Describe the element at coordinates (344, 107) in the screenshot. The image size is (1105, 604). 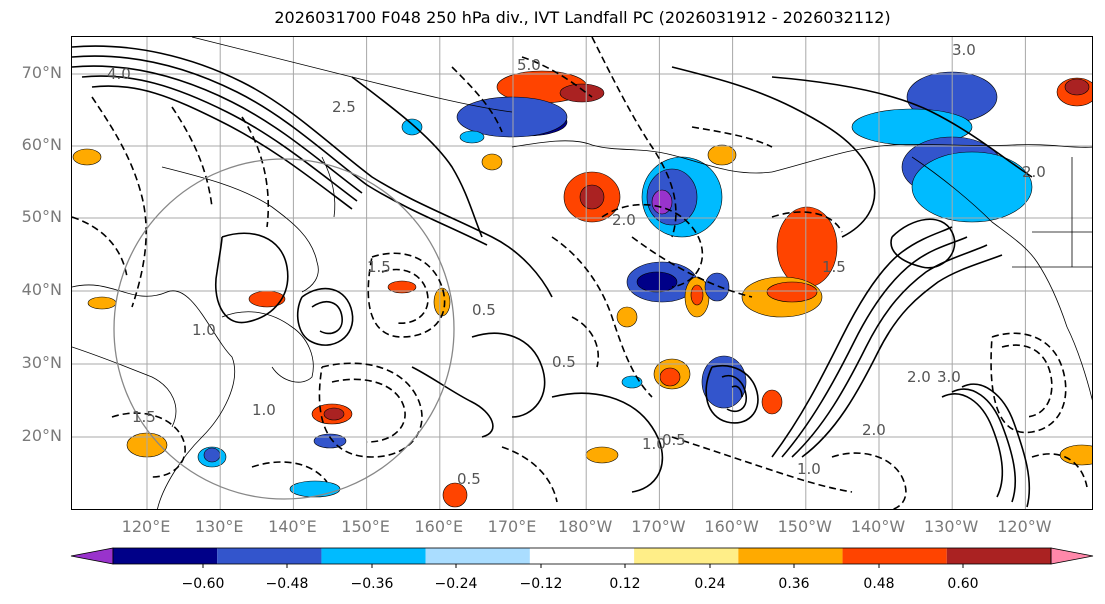
I see `contour-value-label: 2.5` at that location.